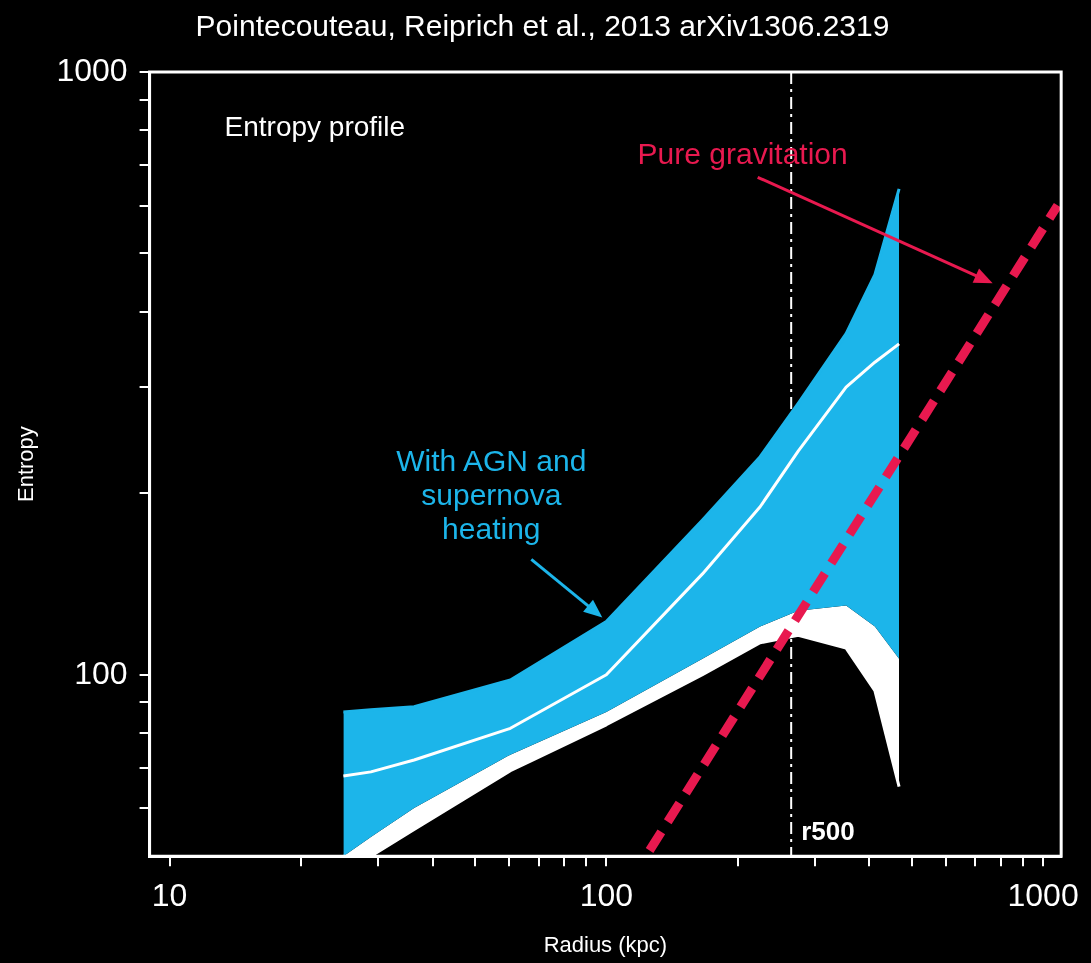 The height and width of the screenshot is (963, 1091). Describe the element at coordinates (606, 895) in the screenshot. I see `x-tick-label: 100` at that location.